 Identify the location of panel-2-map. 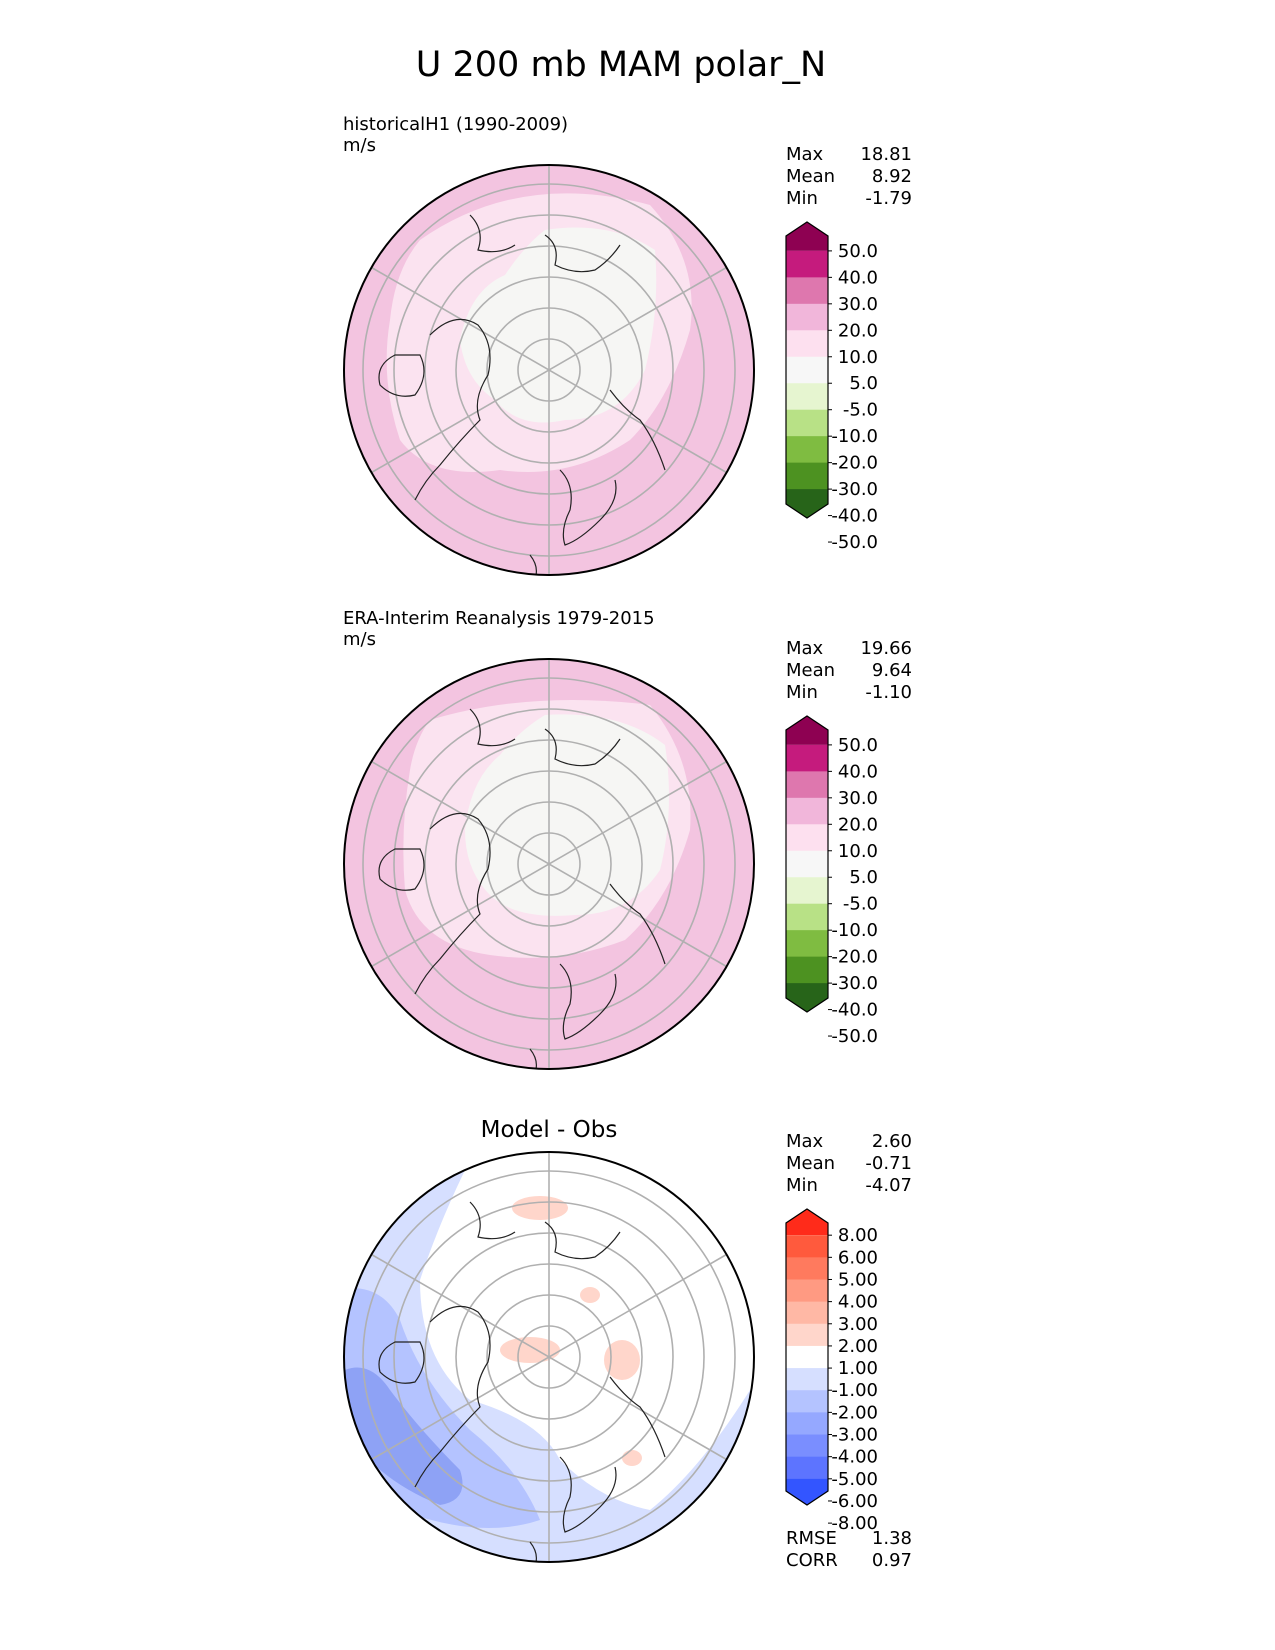
(549, 864).